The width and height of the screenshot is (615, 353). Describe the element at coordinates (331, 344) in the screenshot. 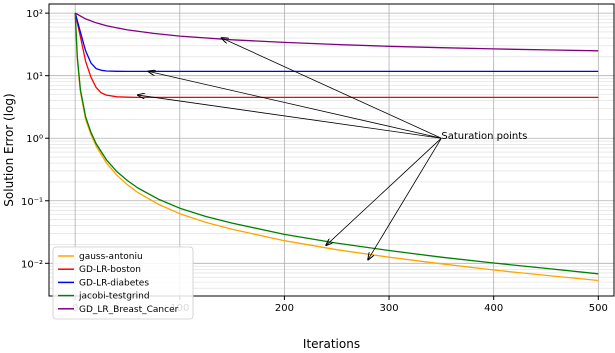

I see `x-axis-label: Iterations` at that location.